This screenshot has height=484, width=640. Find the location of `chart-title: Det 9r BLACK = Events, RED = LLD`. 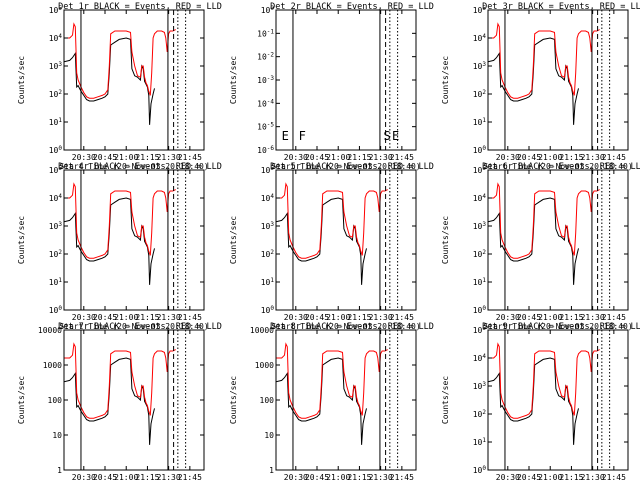

chart-title: Det 9r BLACK = Events, RED = LLD is located at coordinates (561, 327).